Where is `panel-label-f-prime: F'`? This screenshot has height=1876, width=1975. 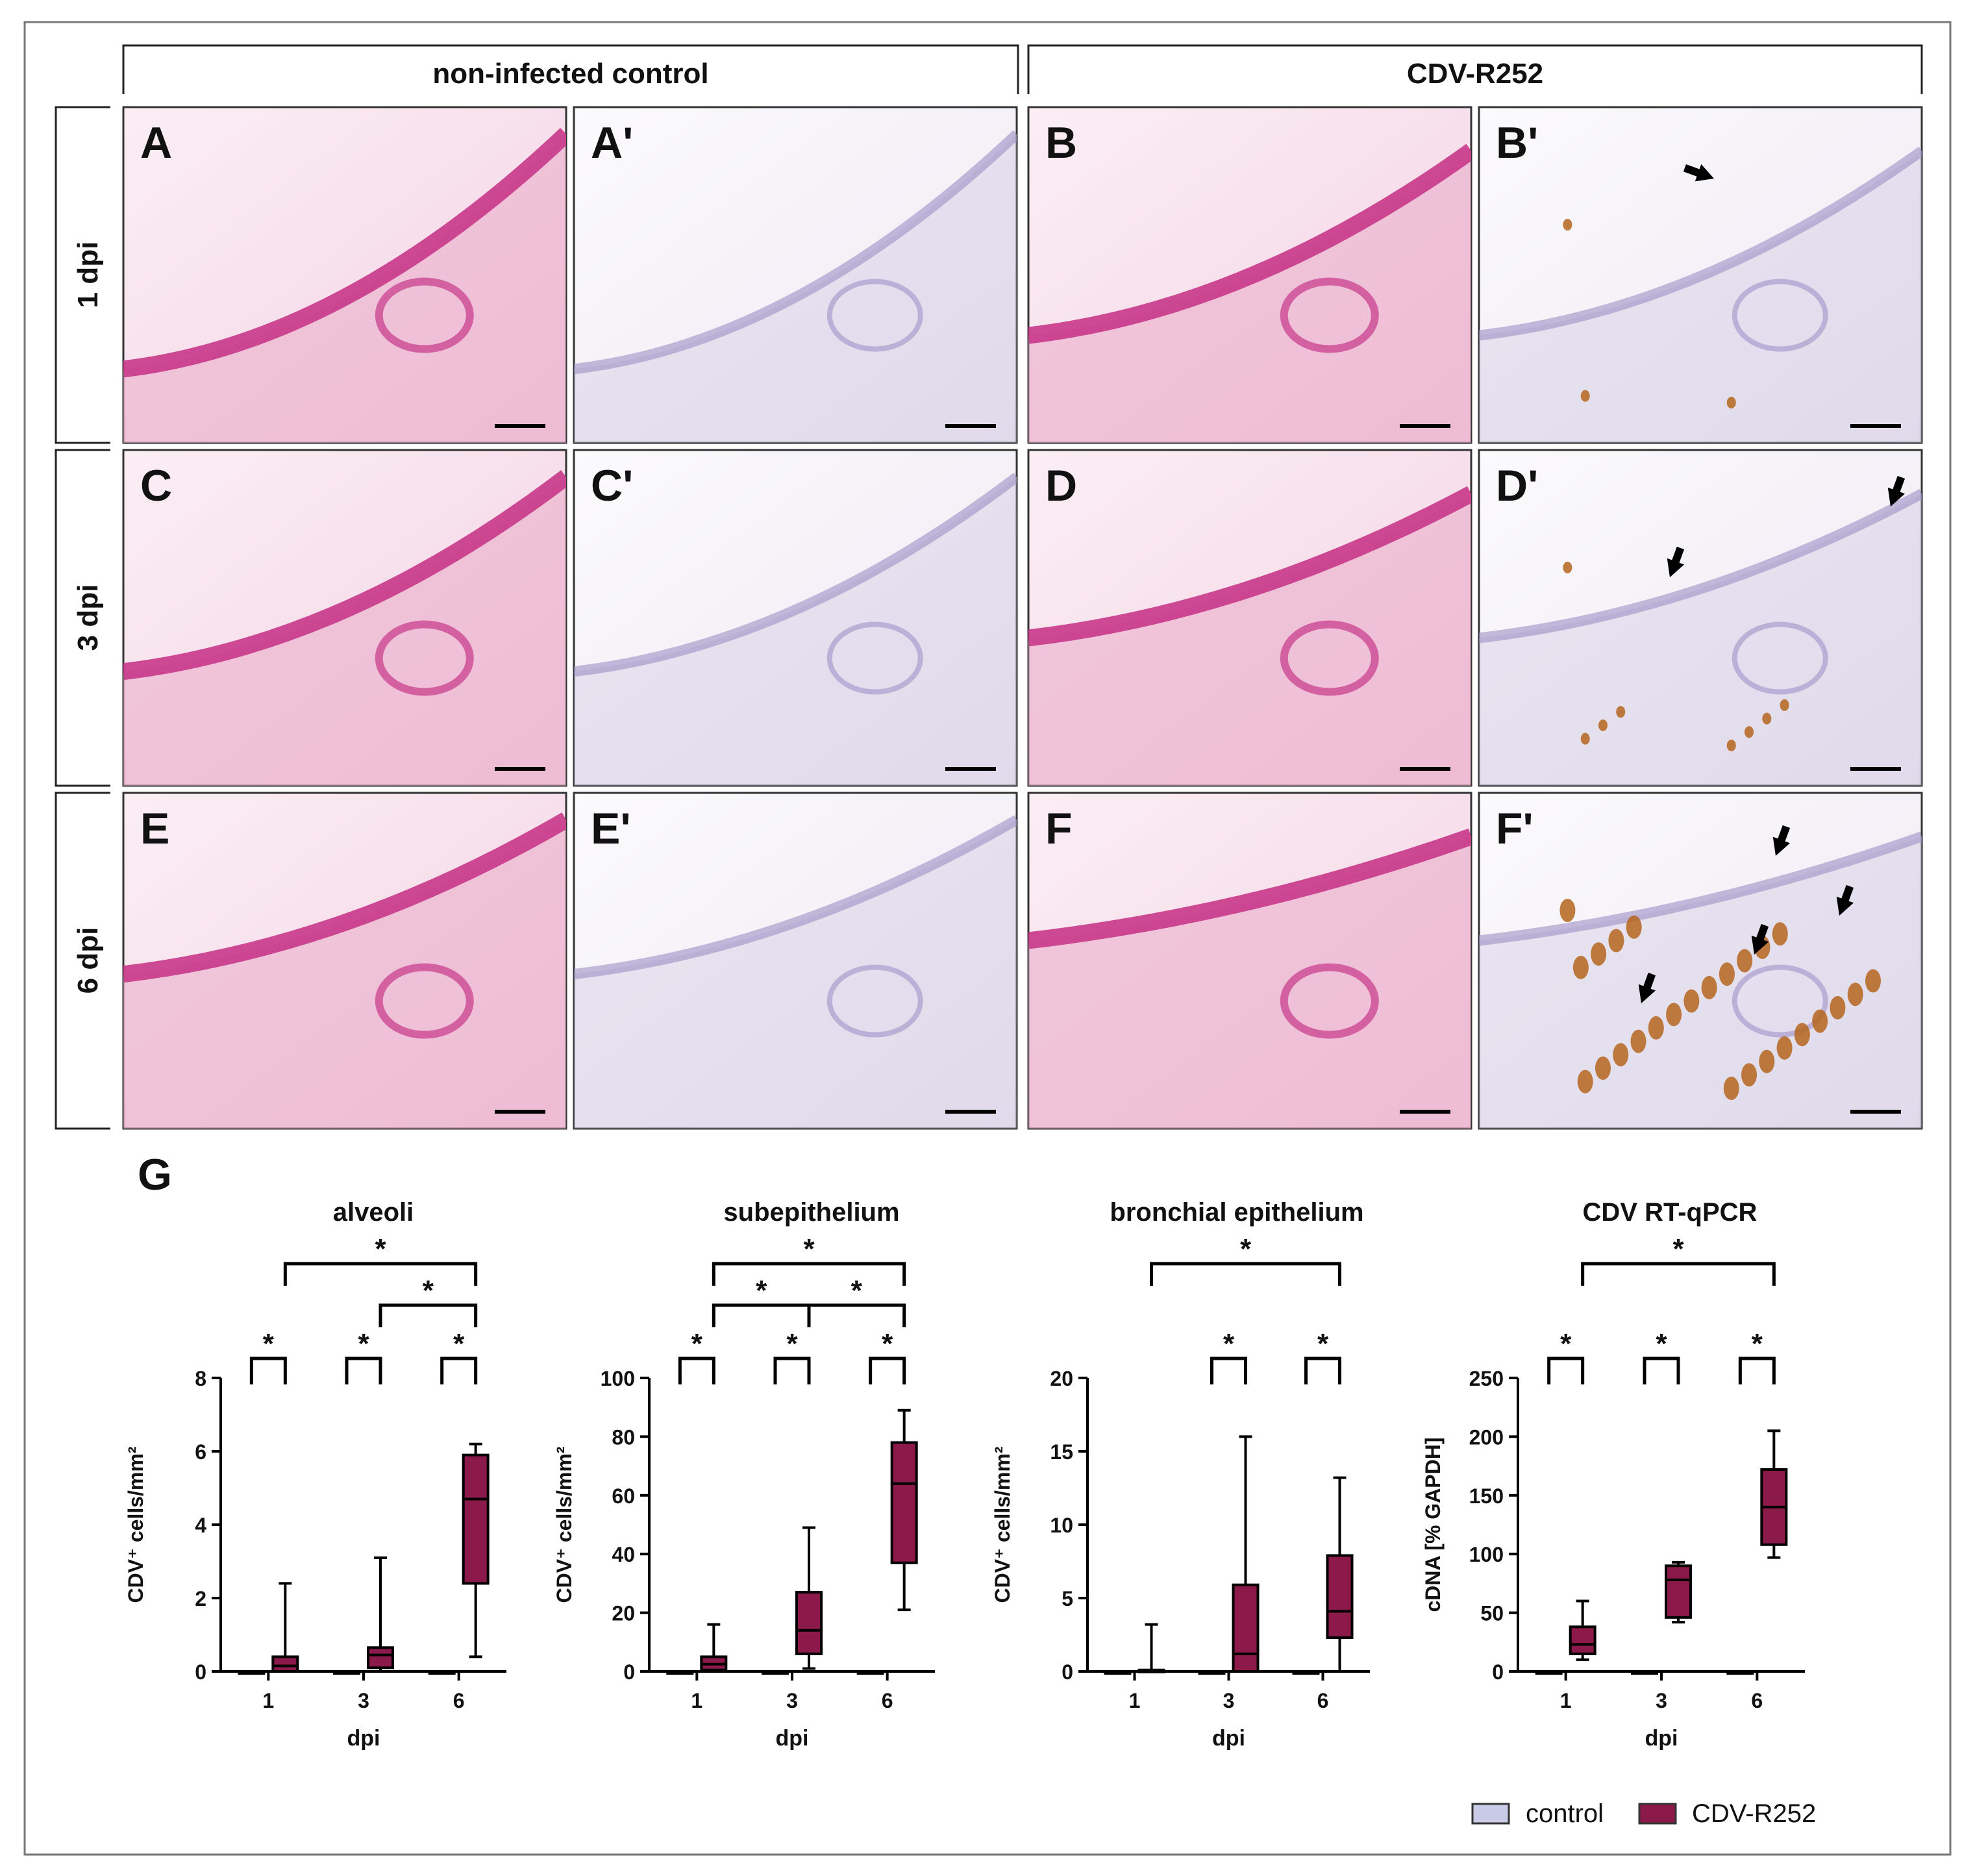
panel-label-f-prime: F' is located at coordinates (1515, 828).